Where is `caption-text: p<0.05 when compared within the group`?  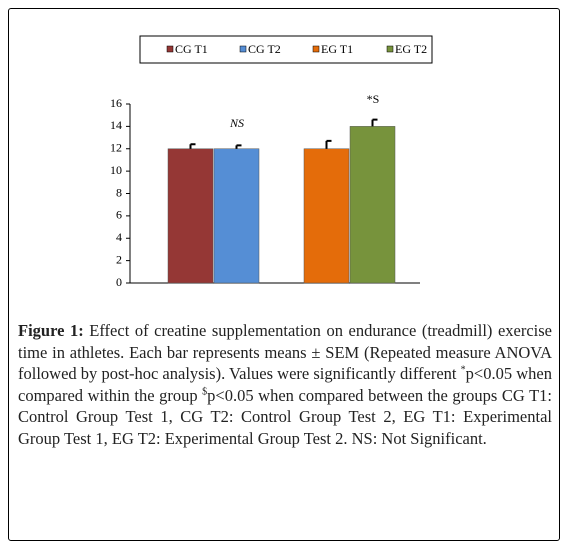
caption-text: p<0.05 when compared within the group is located at coordinates (285, 384).